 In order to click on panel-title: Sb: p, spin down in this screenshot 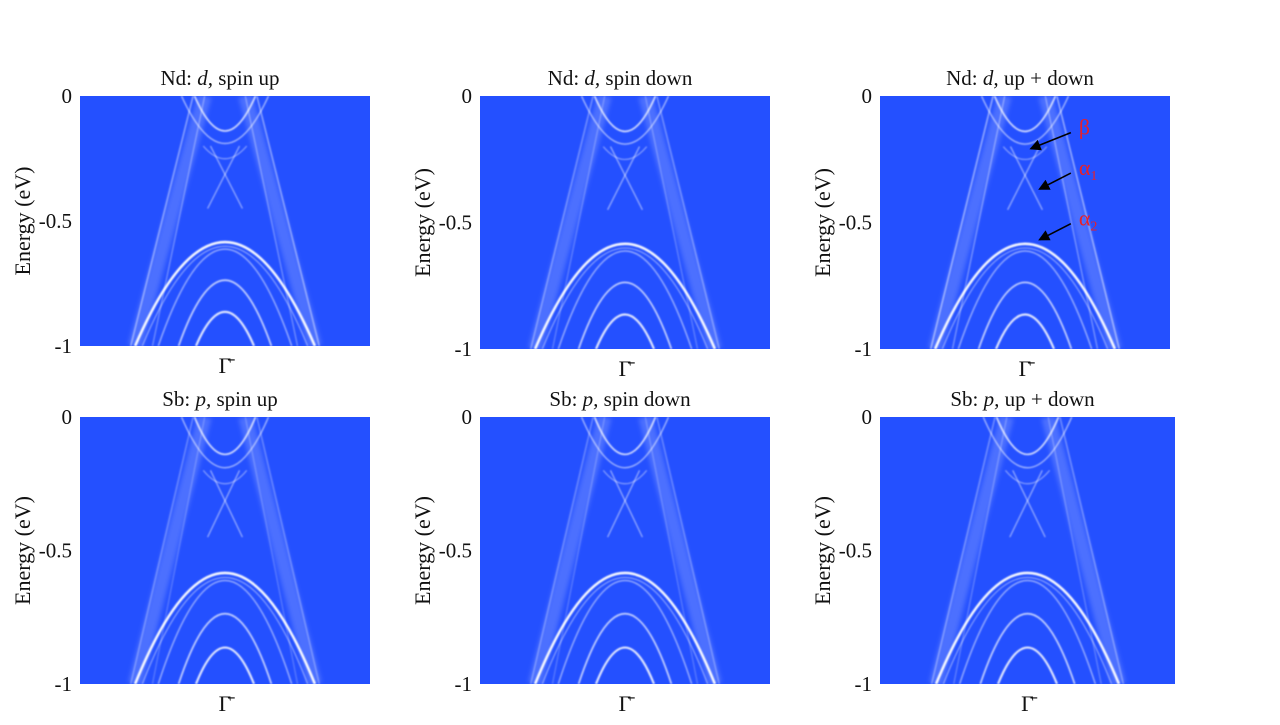, I will do `click(620, 399)`.